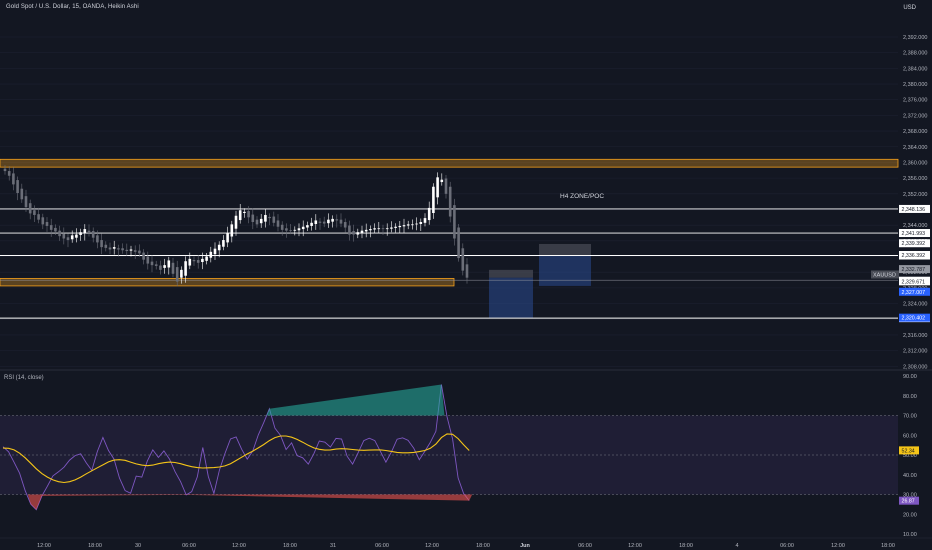  Describe the element at coordinates (227, 282) in the screenshot. I see `zone-rect` at that location.